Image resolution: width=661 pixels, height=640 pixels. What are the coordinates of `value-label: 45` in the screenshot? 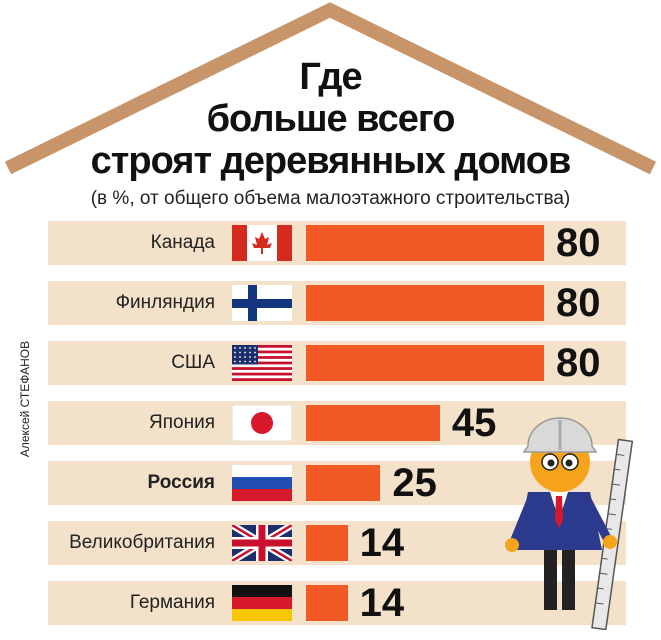 It's located at (474, 423).